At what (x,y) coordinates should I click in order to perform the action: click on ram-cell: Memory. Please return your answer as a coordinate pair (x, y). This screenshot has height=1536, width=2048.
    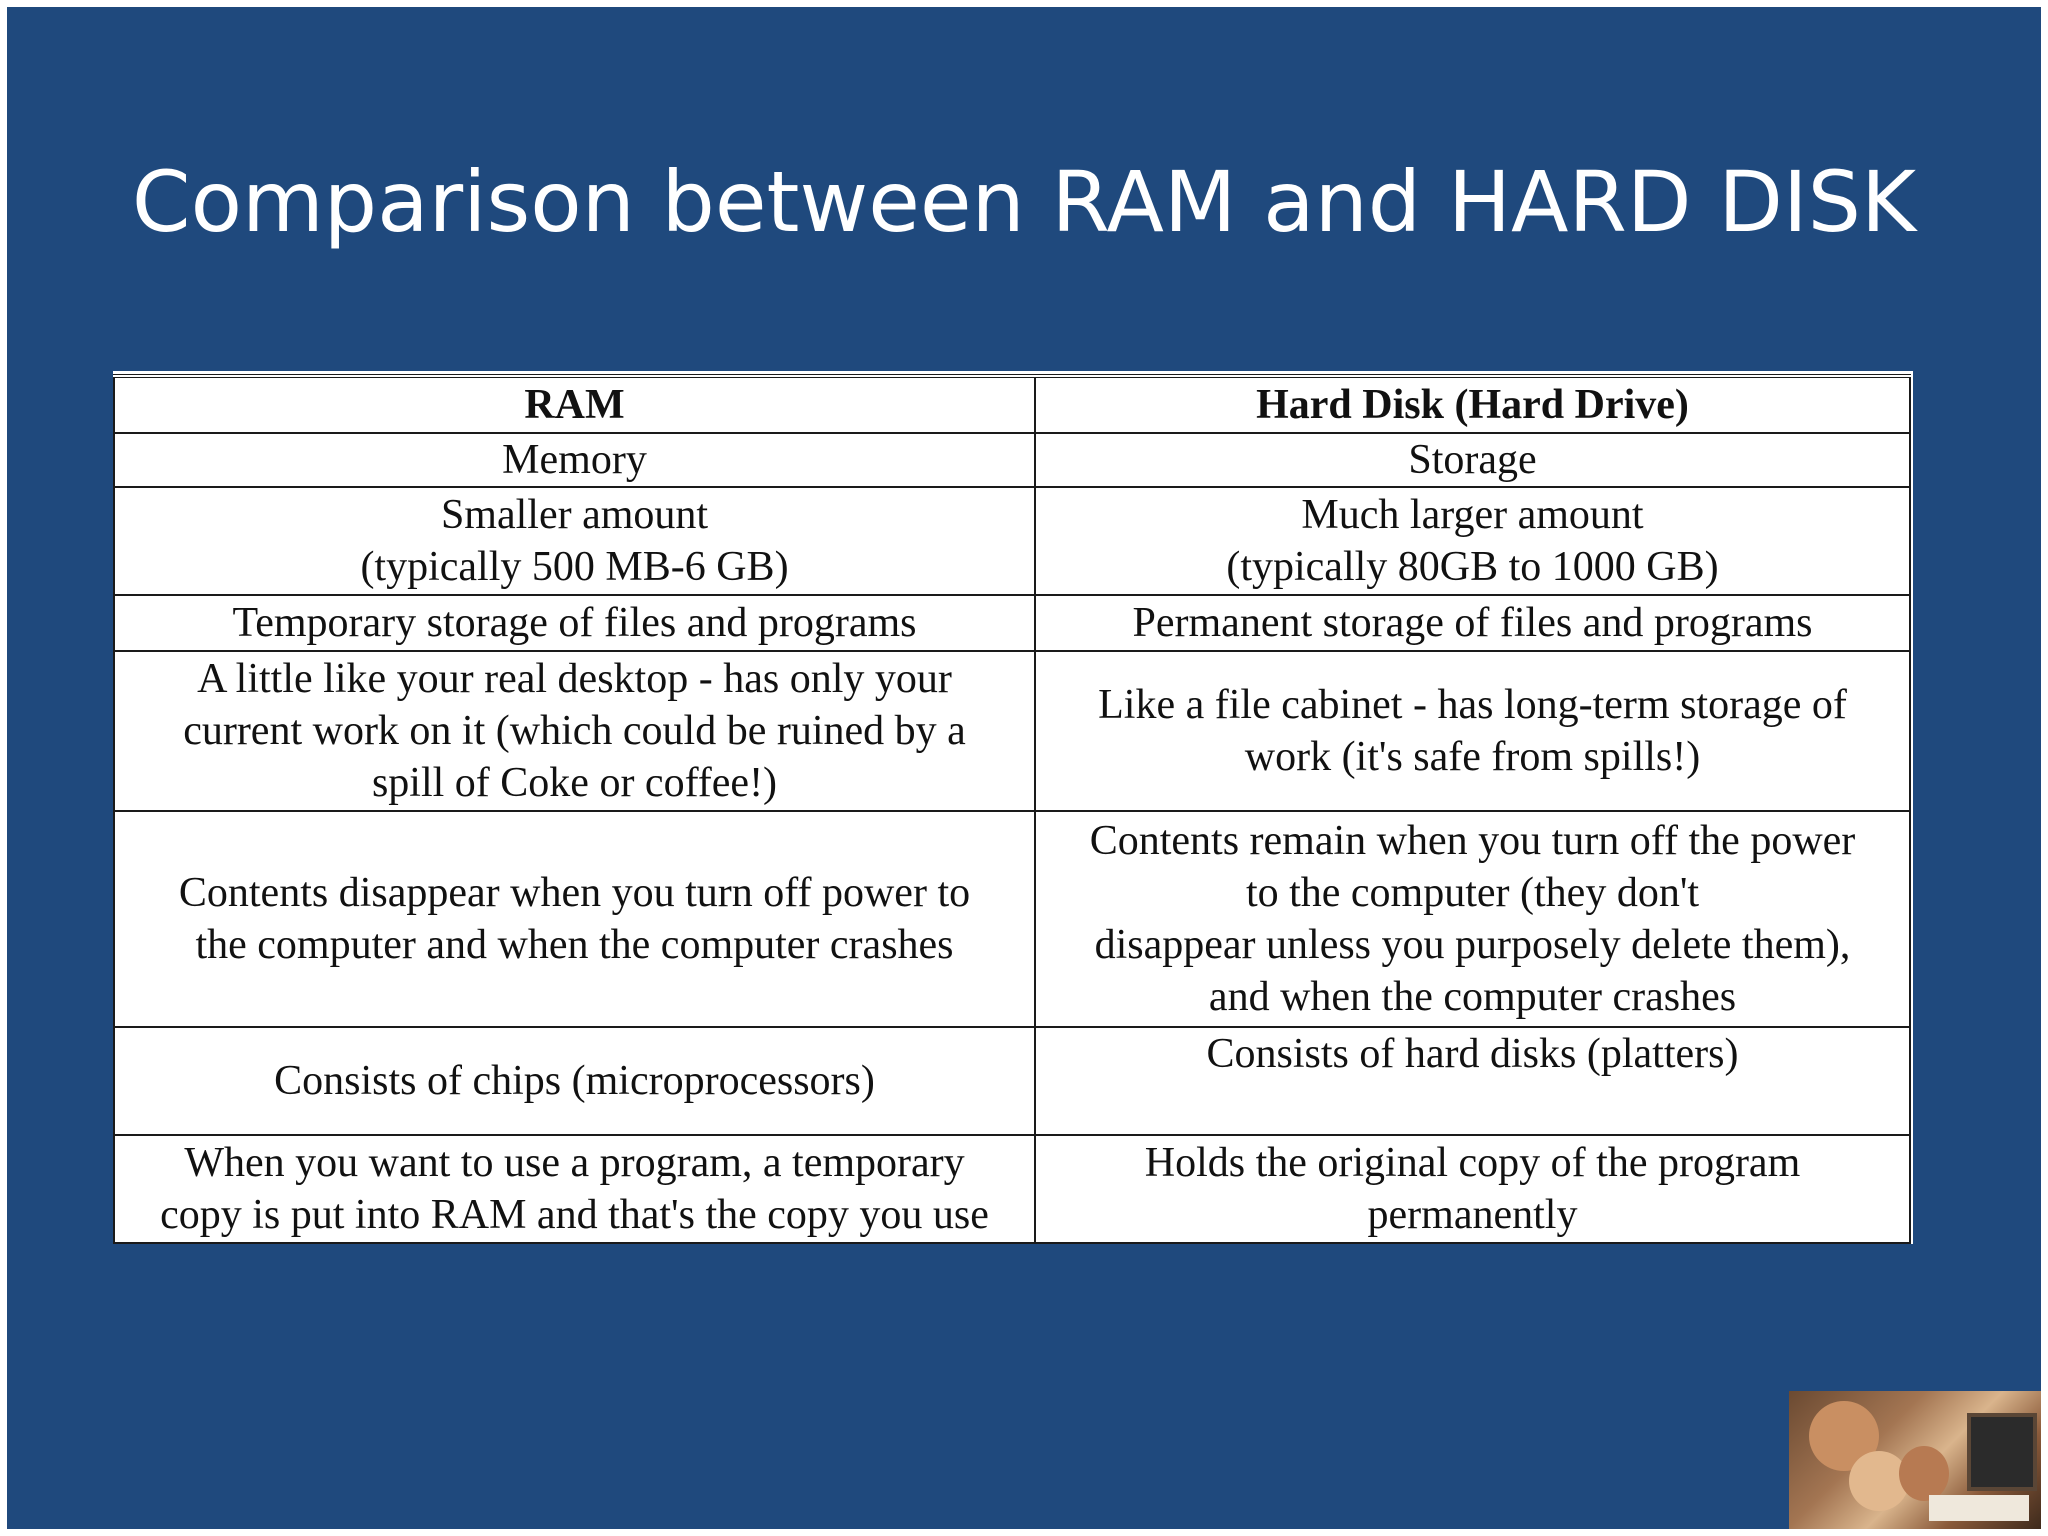
    Looking at the image, I should click on (574, 460).